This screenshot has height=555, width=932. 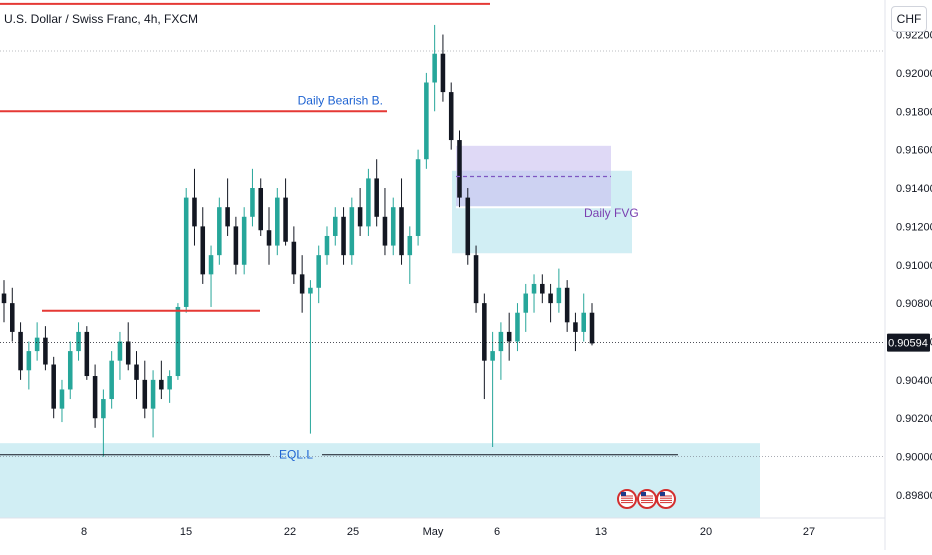 I want to click on daily-bearish-label: Daily Bearish B., so click(x=340, y=100).